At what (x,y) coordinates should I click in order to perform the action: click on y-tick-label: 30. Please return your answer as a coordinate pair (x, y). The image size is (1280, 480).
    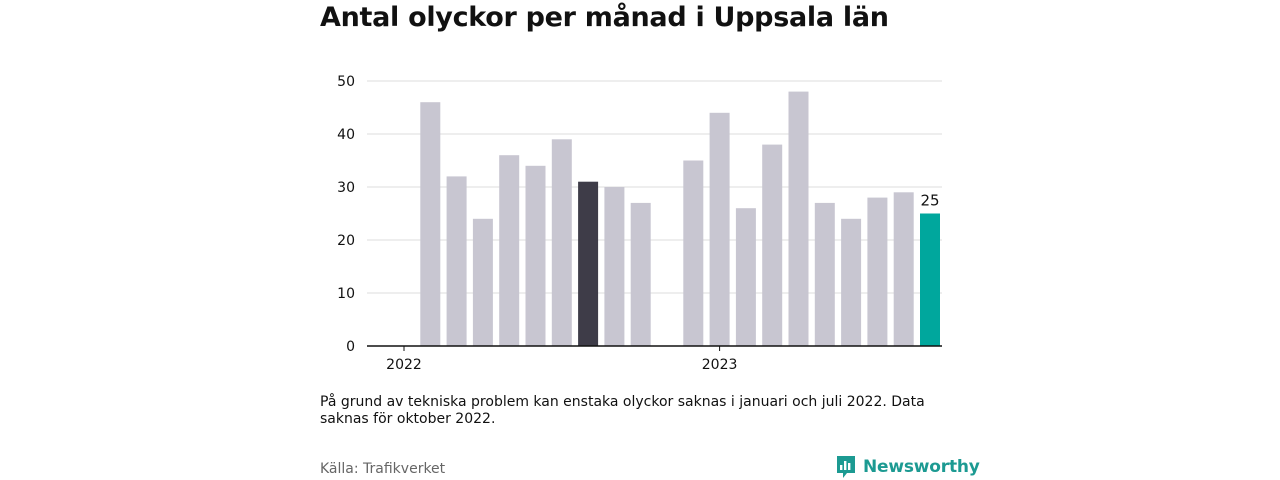
    Looking at the image, I should click on (346, 188).